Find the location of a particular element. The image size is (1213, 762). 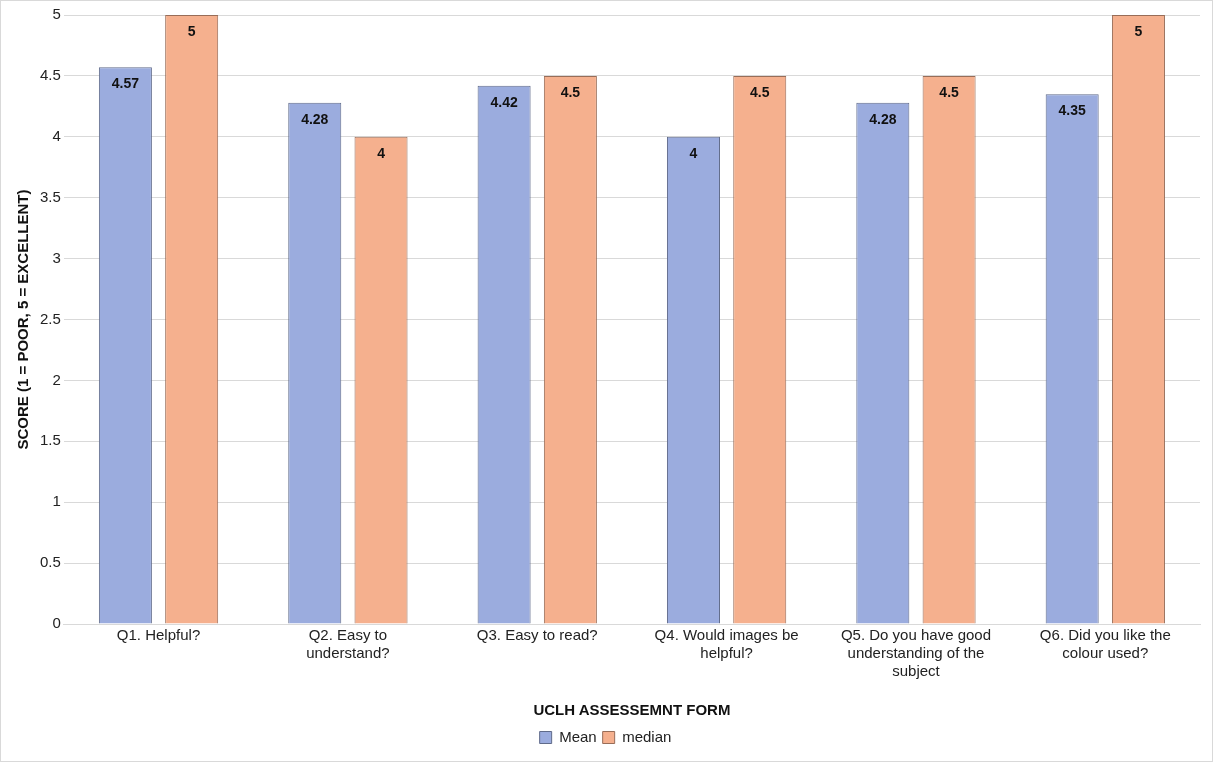

y-tick-label: 3 is located at coordinates (56, 257).